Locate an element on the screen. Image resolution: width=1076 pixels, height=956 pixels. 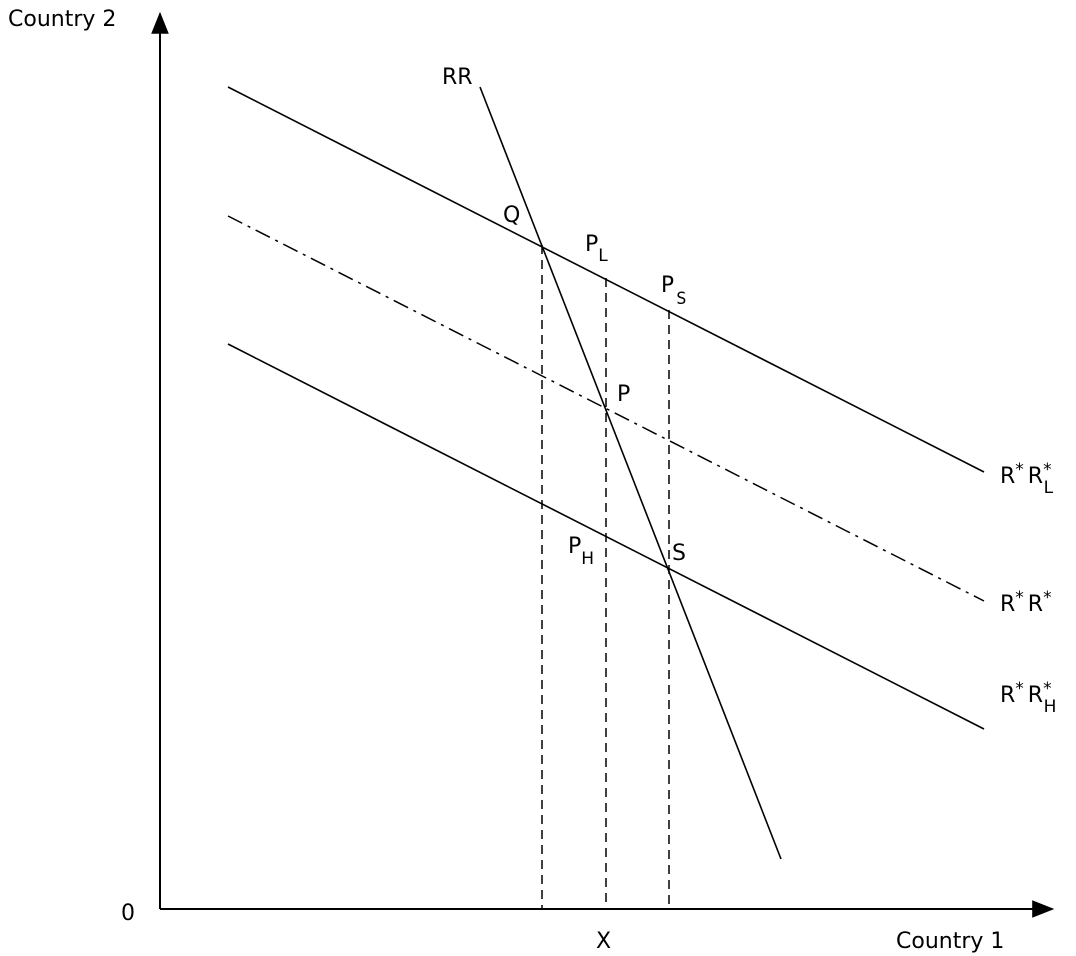
middle-curve-label-sup: * is located at coordinates (1019, 598).